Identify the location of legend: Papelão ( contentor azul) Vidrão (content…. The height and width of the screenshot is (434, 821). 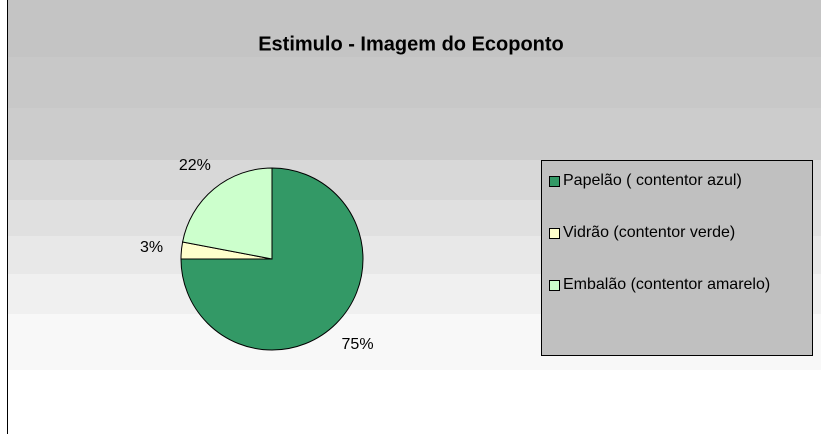
(677, 258).